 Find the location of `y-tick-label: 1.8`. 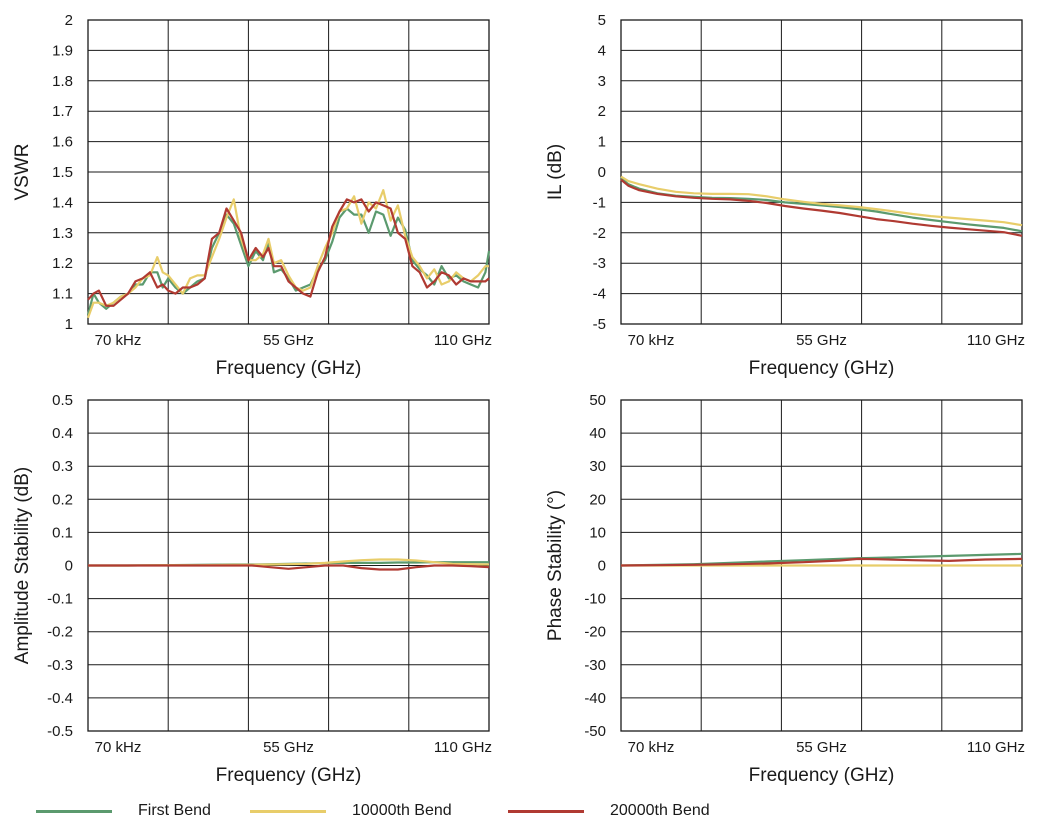

y-tick-label: 1.8 is located at coordinates (62, 81).